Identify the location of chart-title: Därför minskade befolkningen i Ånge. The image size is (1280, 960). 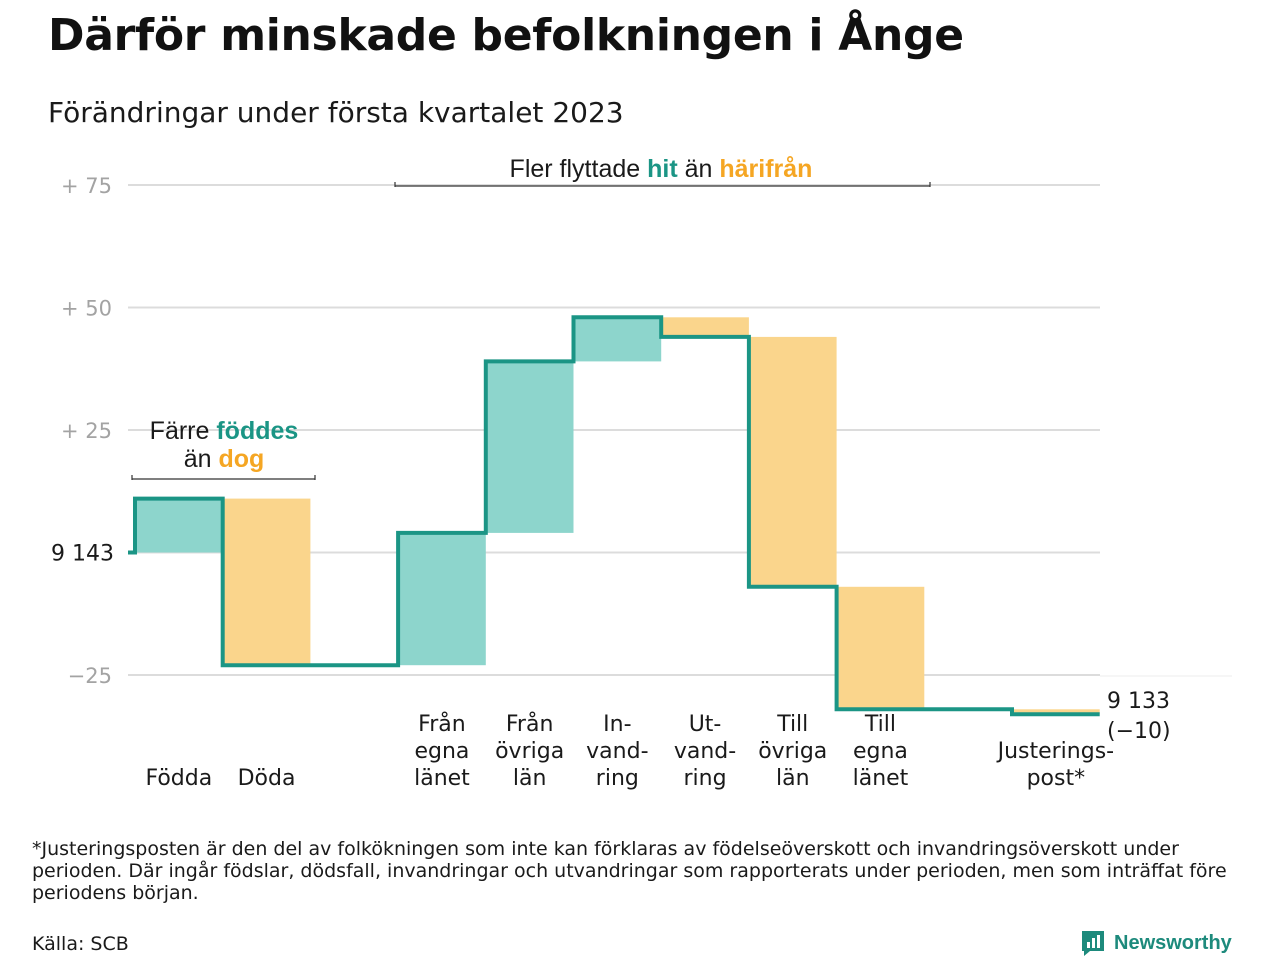
(506, 35).